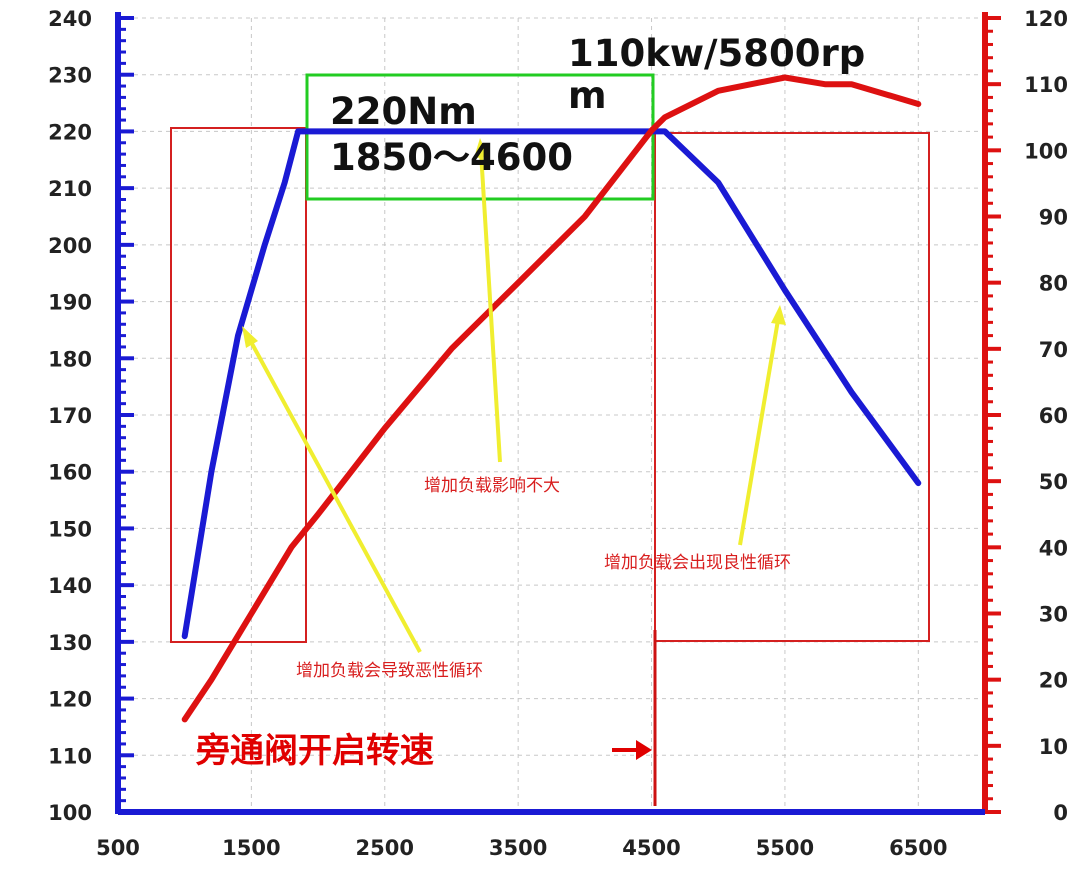 Image resolution: width=1080 pixels, height=896 pixels. I want to click on right-y-tick-label: 50, so click(1053, 482).